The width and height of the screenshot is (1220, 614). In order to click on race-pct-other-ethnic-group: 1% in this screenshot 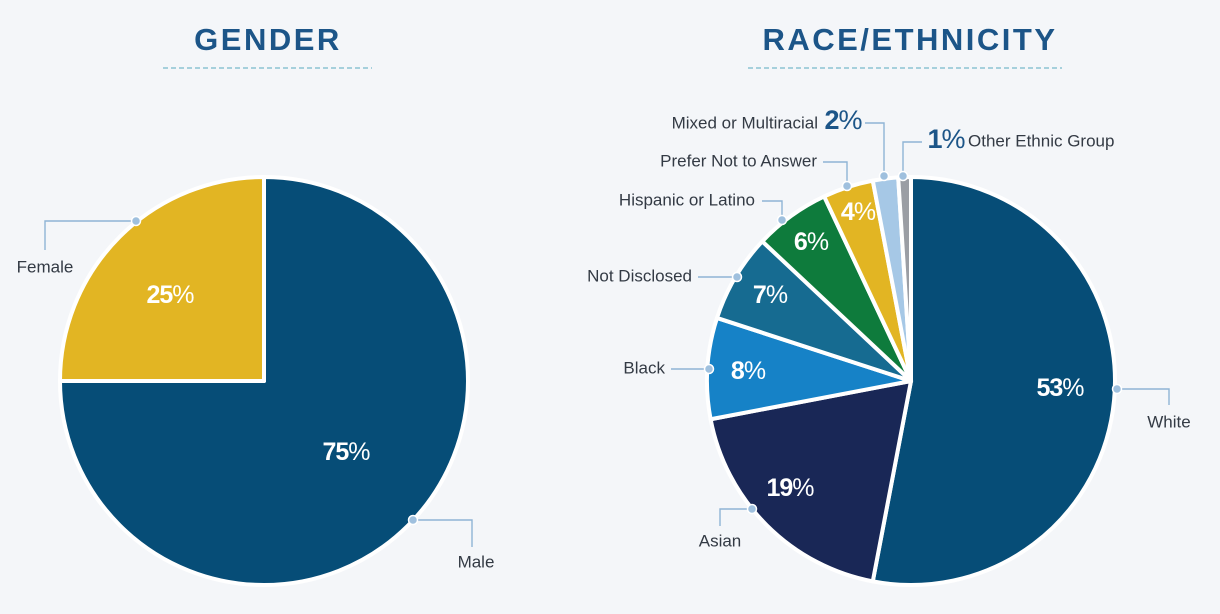, I will do `click(946, 139)`.